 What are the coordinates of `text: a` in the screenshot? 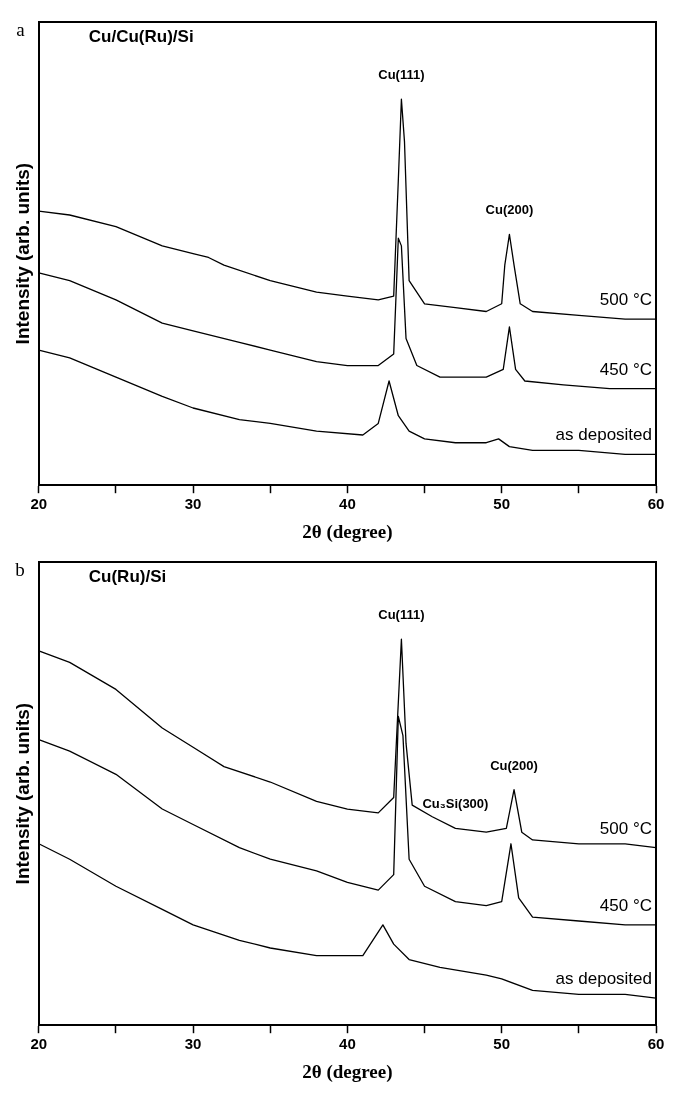 It's located at (21, 29).